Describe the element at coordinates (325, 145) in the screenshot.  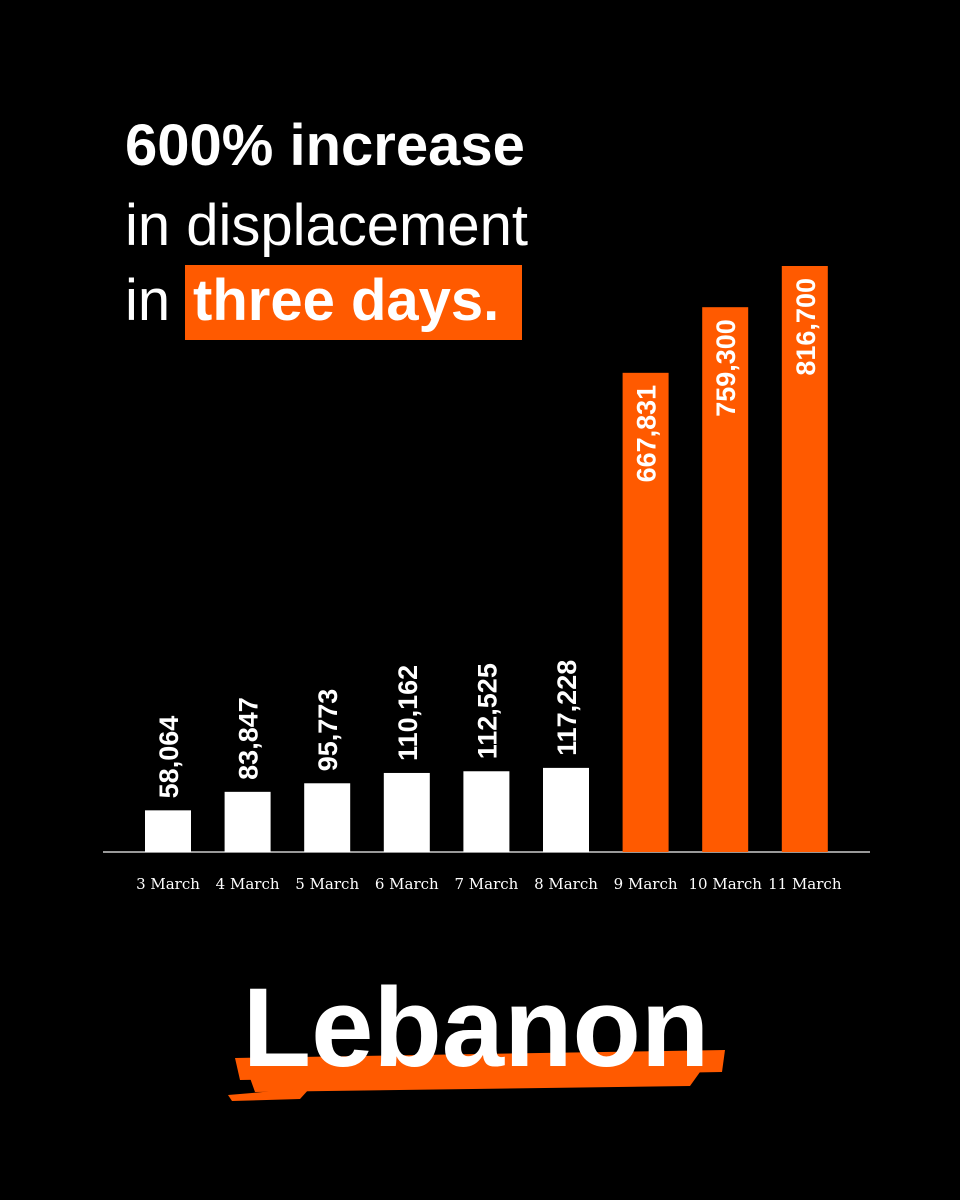
I see `title-line: 600% increase` at that location.